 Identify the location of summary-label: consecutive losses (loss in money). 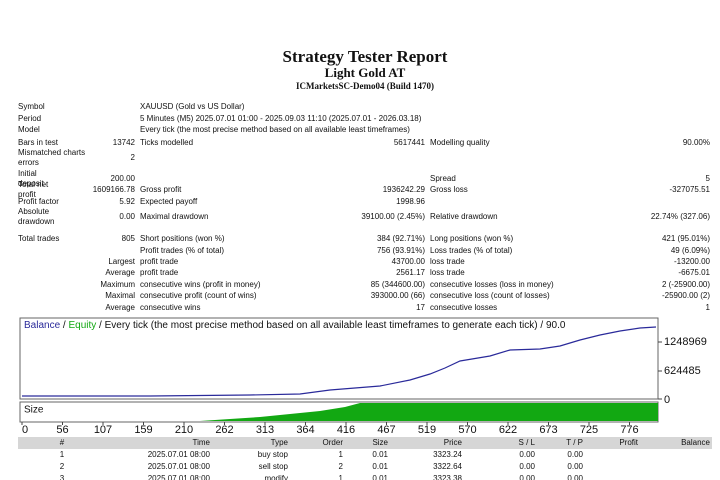
(492, 284).